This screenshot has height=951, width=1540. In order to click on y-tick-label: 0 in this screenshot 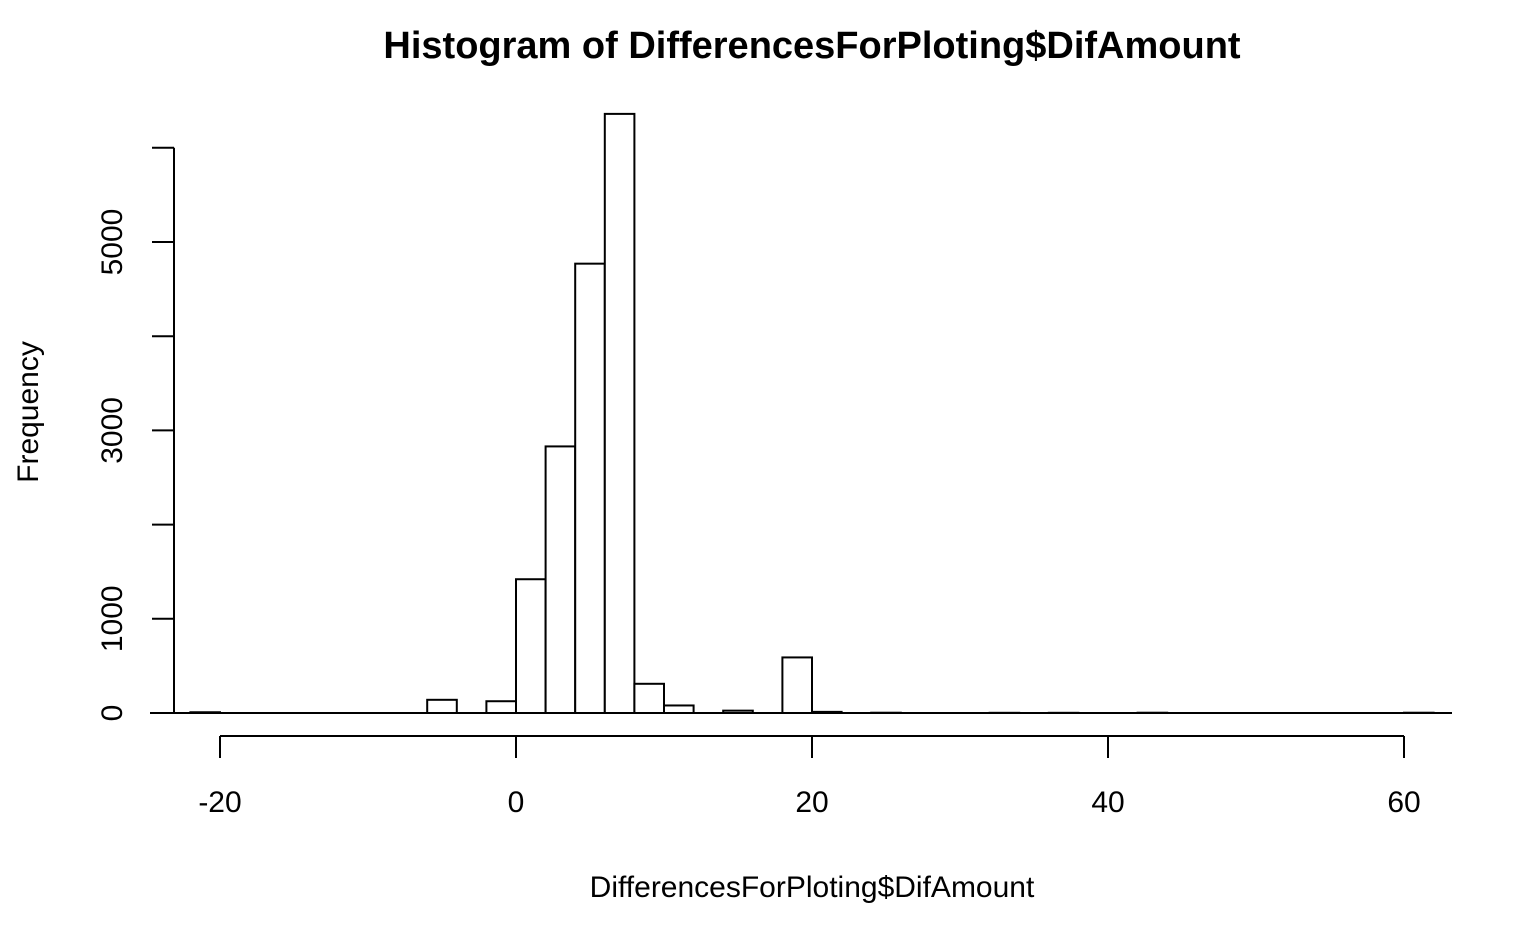, I will do `click(112, 713)`.